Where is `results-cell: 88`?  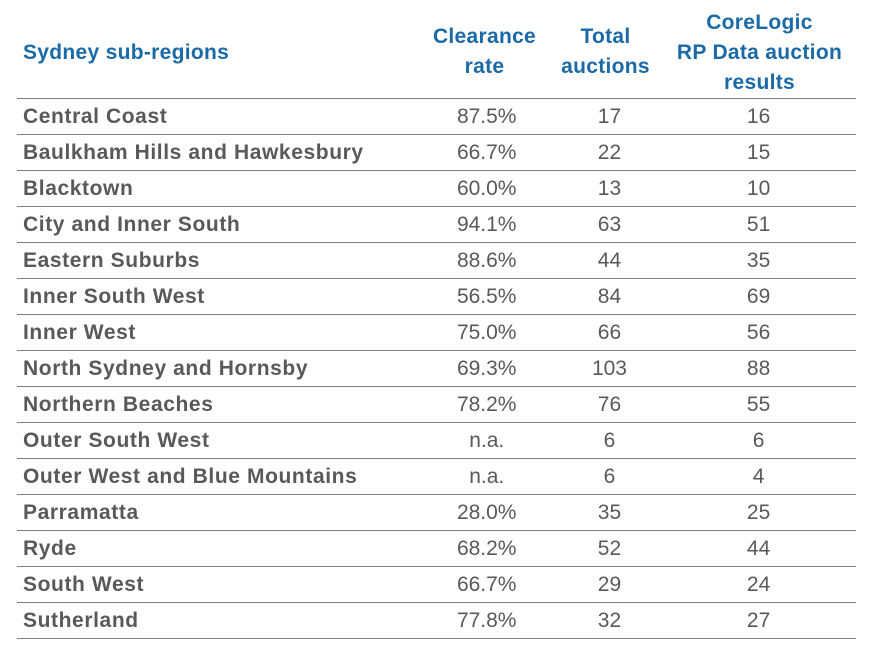 results-cell: 88 is located at coordinates (758, 368).